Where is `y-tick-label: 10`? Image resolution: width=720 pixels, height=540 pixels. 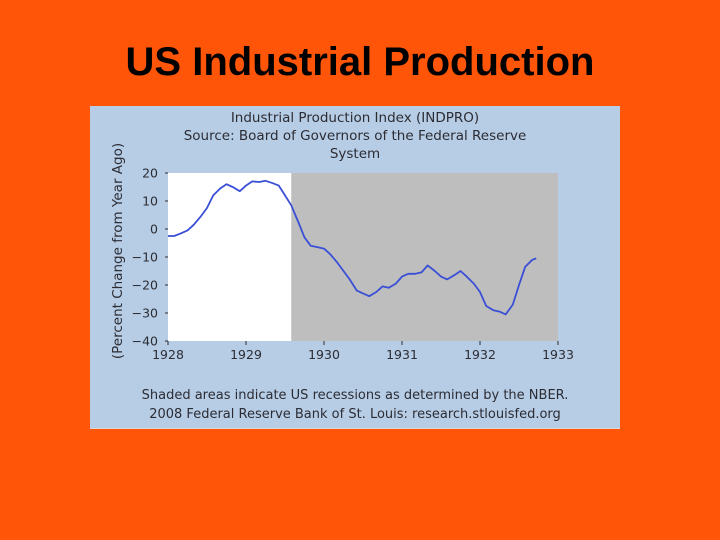 y-tick-label: 10 is located at coordinates (150, 201).